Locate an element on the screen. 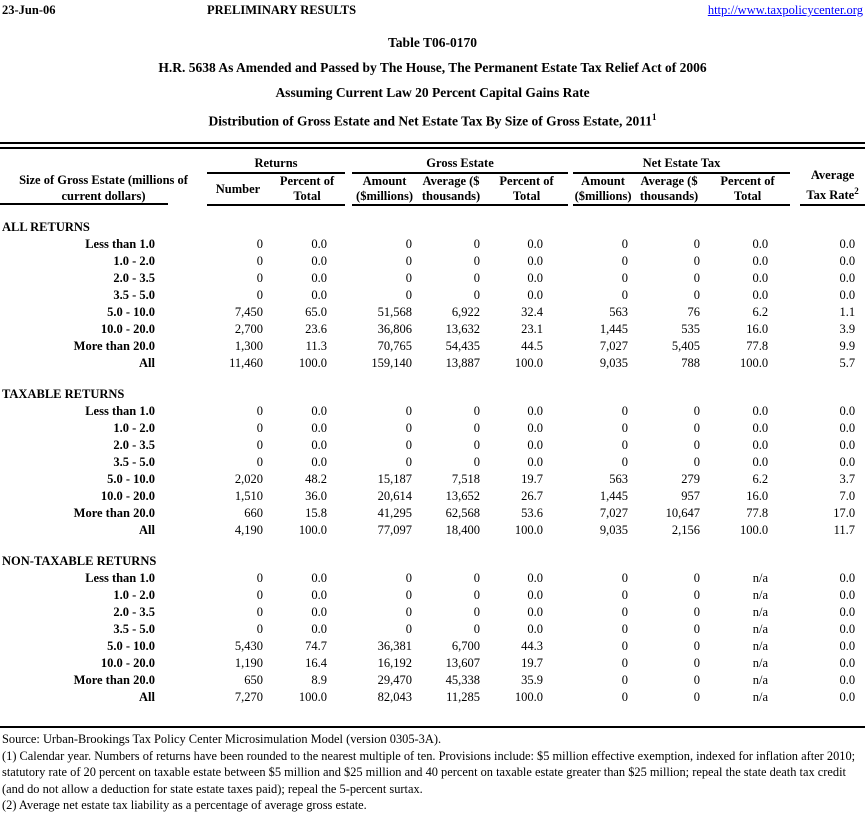 The width and height of the screenshot is (865, 814). group-header-net-estate-tax: Net Estate Tax is located at coordinates (682, 161).